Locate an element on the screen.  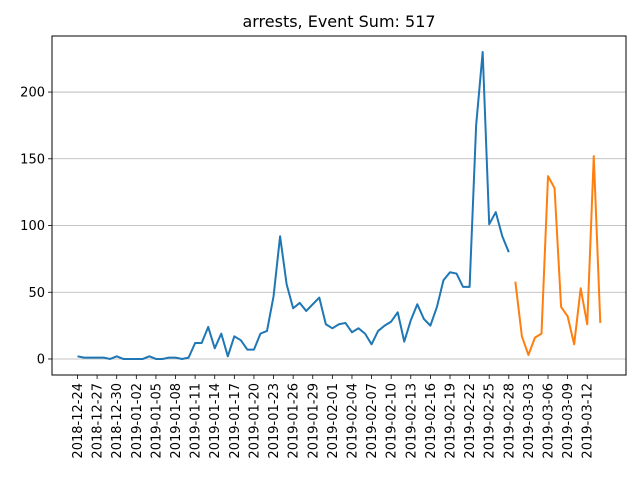
y-tick-label: 0 is located at coordinates (41, 359).